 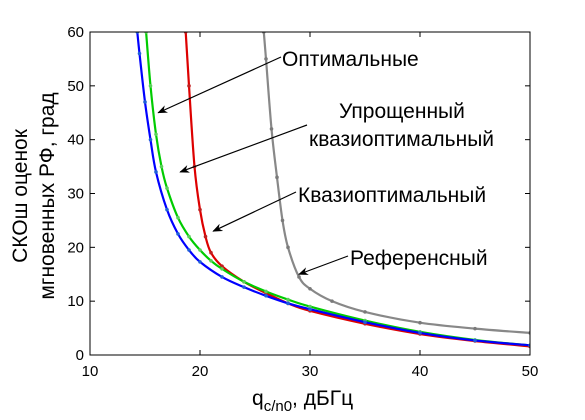 What do you see at coordinates (278, 406) in the screenshot?
I see `x-axis-label-sub: c/n0` at bounding box center [278, 406].